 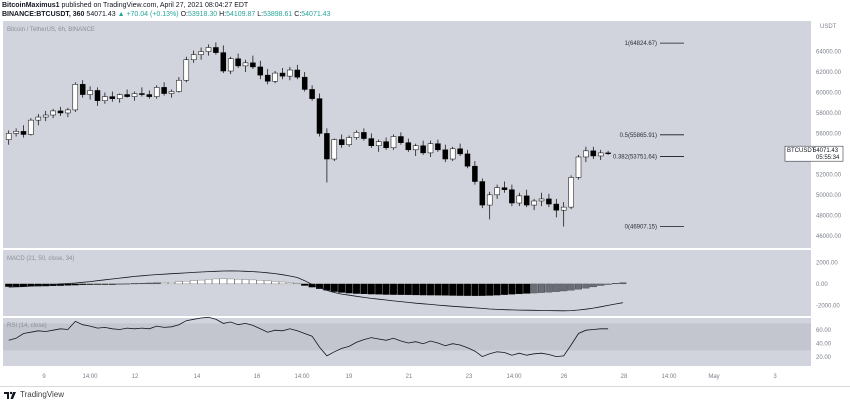 What do you see at coordinates (202, 14) in the screenshot?
I see `open-value: 53918.30` at bounding box center [202, 14].